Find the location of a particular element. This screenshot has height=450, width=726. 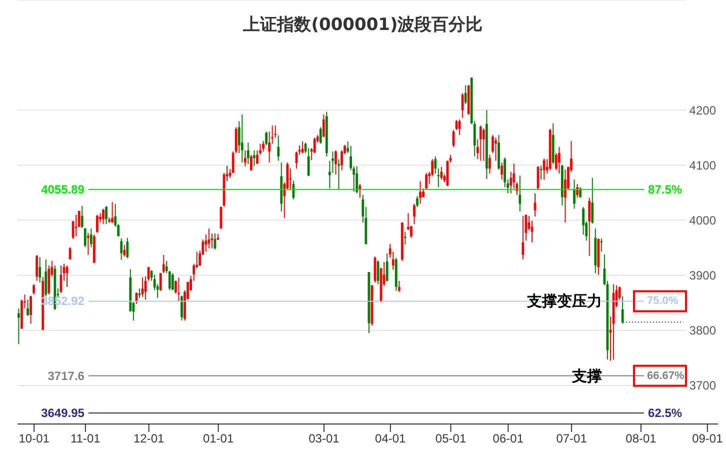

annotation: 87.5% is located at coordinates (665, 189).